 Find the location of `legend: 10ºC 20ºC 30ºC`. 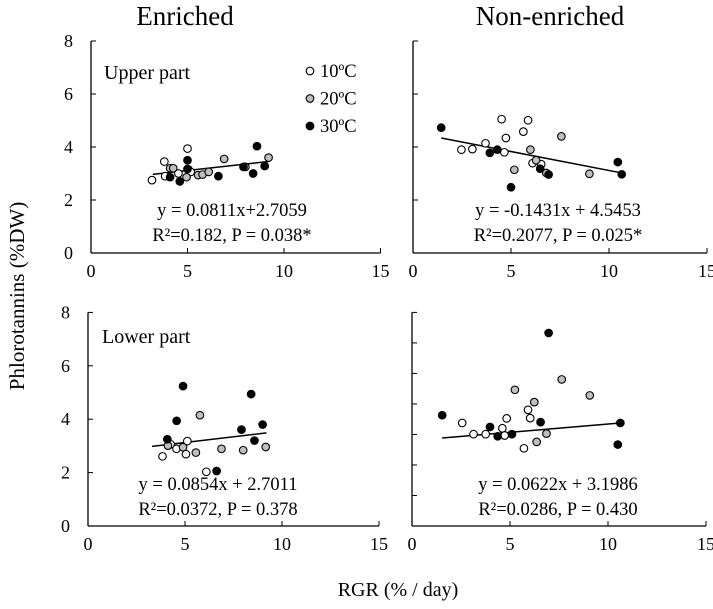

legend: 10ºC 20ºC 30ºC is located at coordinates (331, 99).